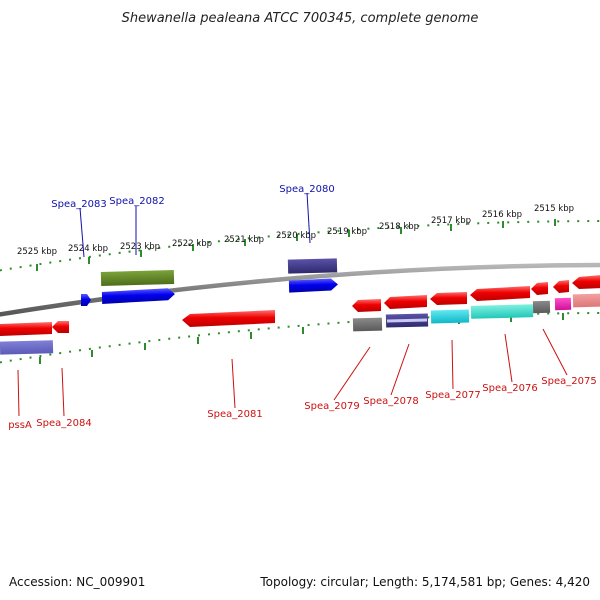 This screenshot has height=600, width=600. I want to click on inner-major-ticks, so click(301, 338).